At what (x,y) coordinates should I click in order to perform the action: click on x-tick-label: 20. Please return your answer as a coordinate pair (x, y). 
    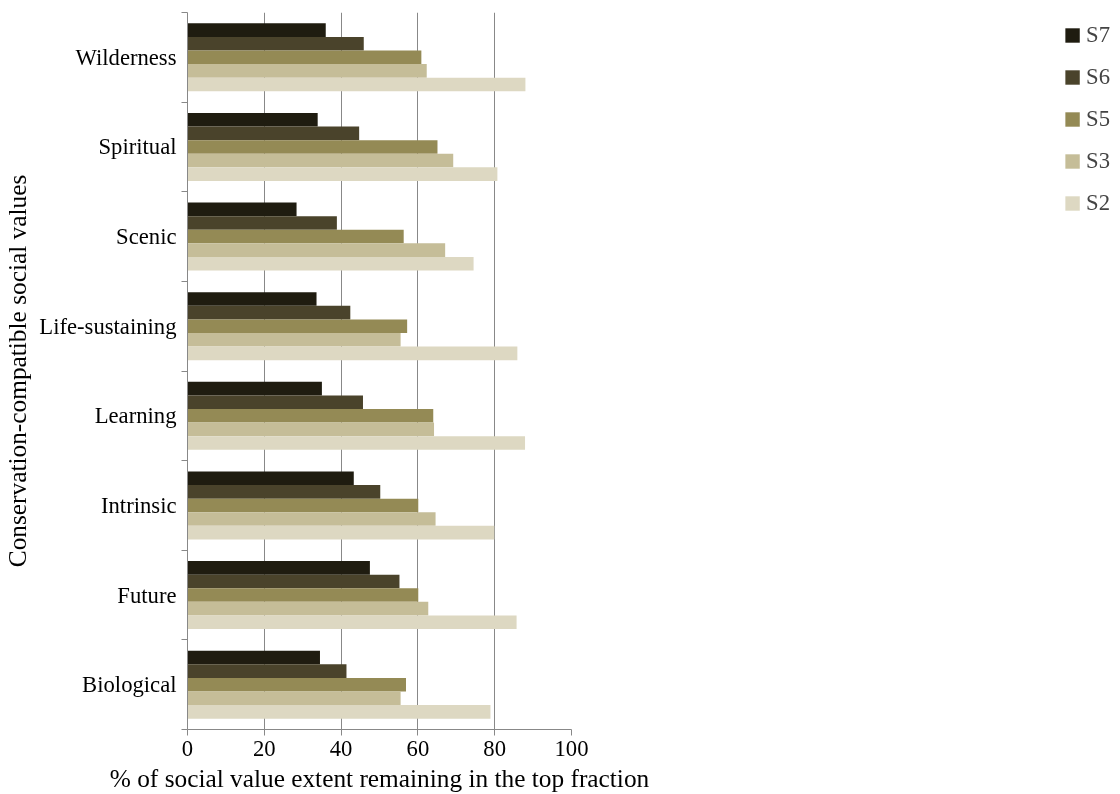
    Looking at the image, I should click on (264, 748).